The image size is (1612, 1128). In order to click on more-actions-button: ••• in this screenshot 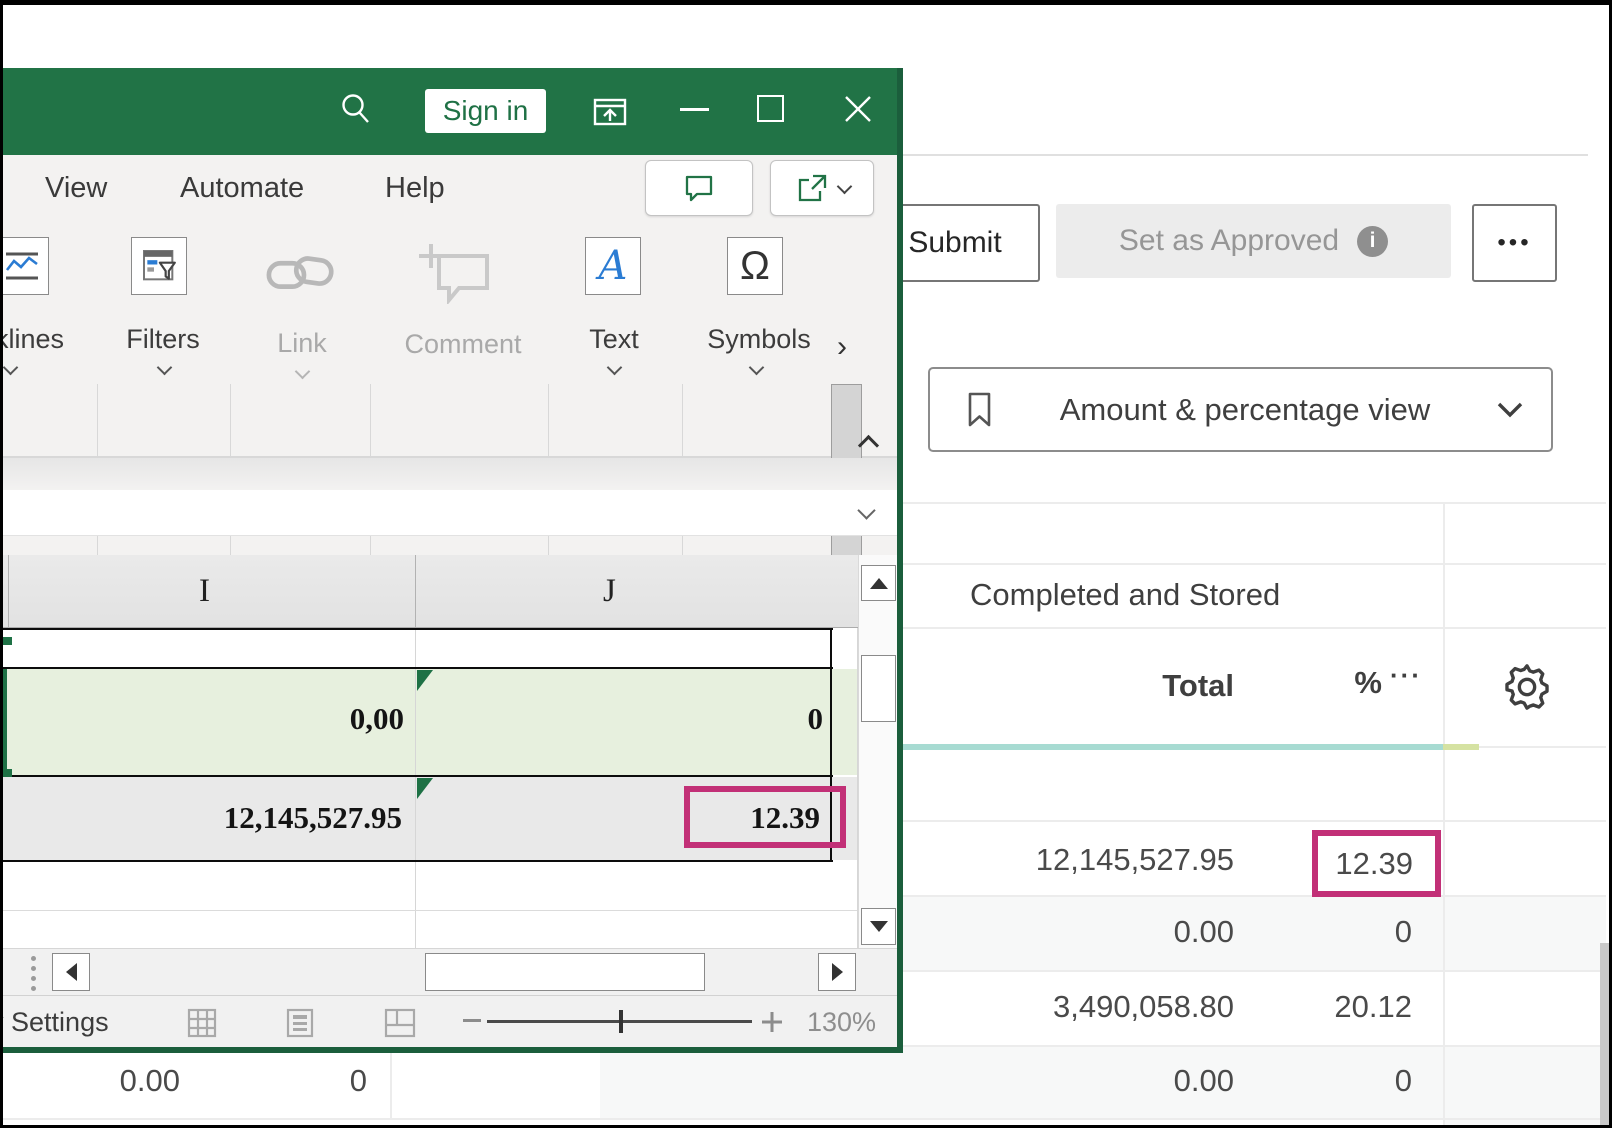, I will do `click(1514, 243)`.